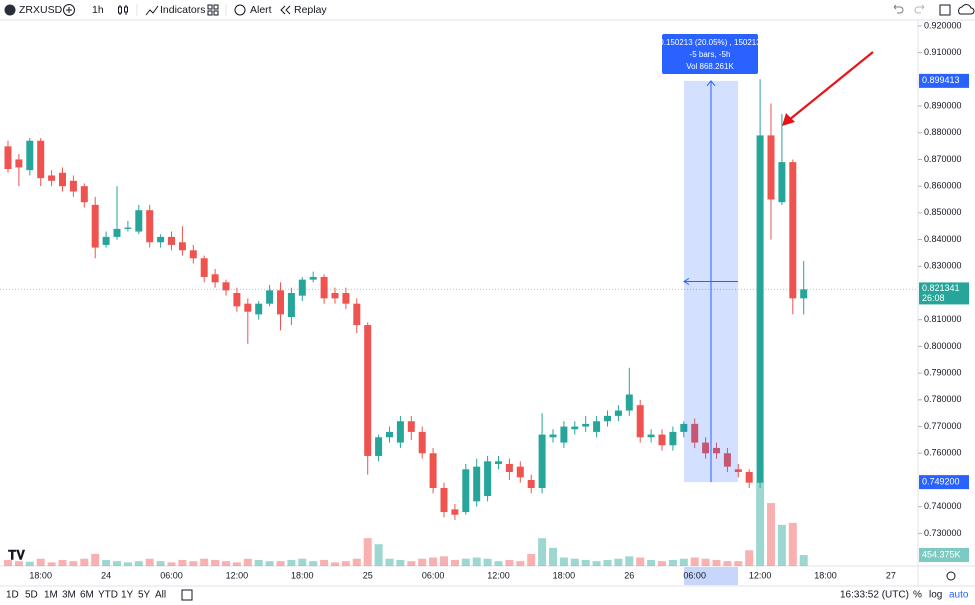 This screenshot has height=605, width=975. What do you see at coordinates (898, 9) in the screenshot?
I see `undo-icon` at bounding box center [898, 9].